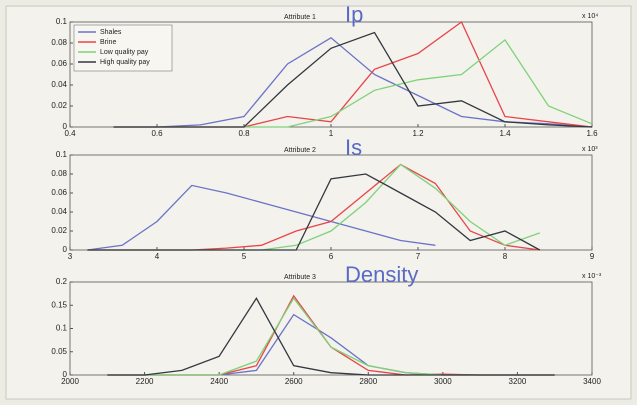 This screenshot has height=405, width=637. I want to click on x-tick-label: 0.6, so click(157, 133).